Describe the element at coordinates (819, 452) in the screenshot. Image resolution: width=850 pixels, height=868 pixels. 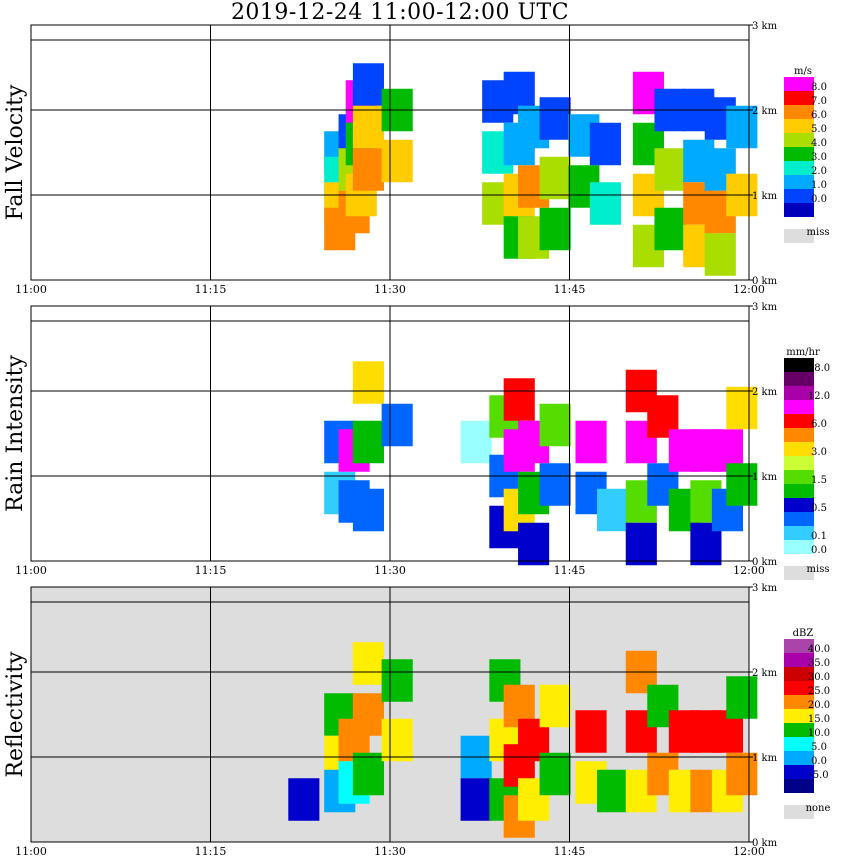
I see `legend-label: 3.0` at that location.